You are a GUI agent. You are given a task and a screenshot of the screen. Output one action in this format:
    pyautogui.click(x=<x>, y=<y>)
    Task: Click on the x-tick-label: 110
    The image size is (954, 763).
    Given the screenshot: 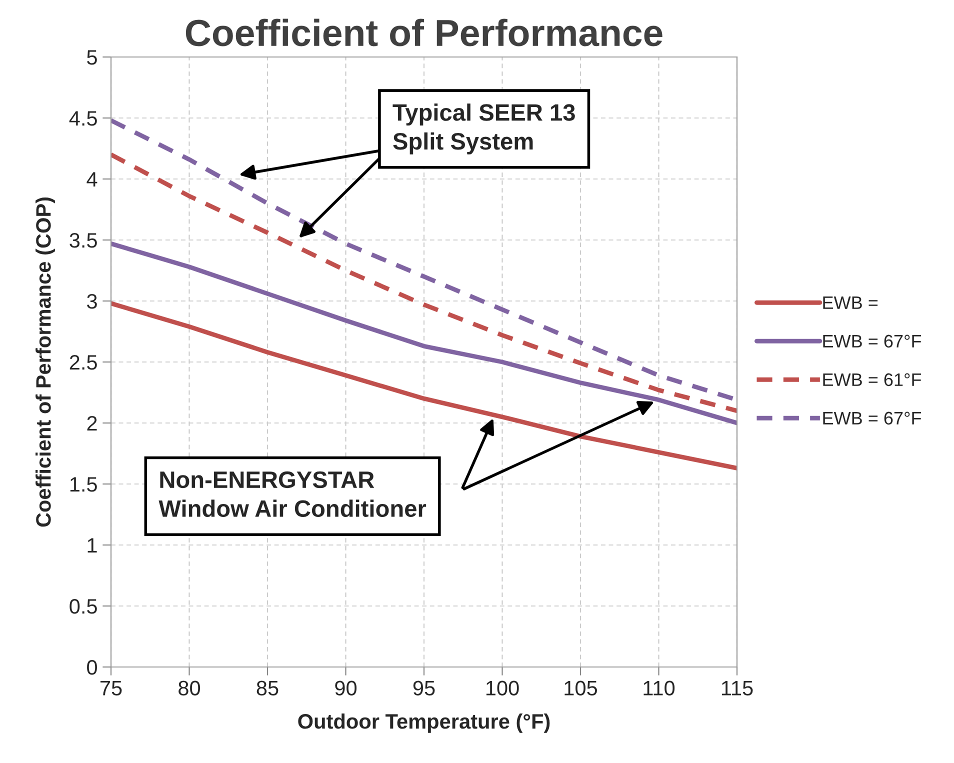 What is the action you would take?
    pyautogui.click(x=659, y=688)
    